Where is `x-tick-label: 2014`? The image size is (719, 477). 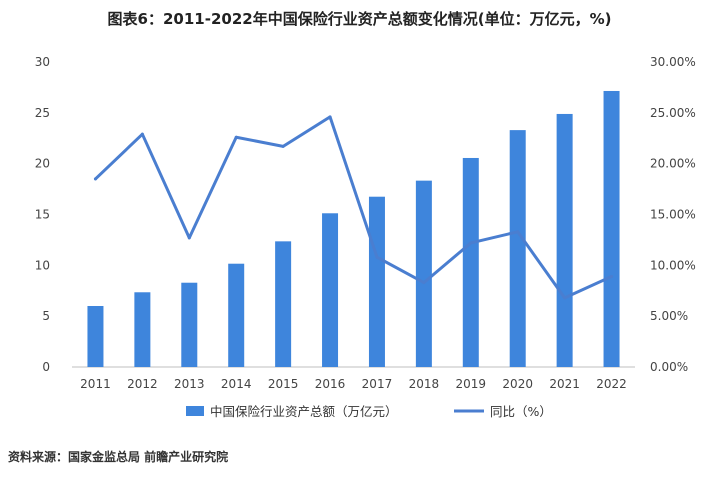 x-tick-label: 2014 is located at coordinates (236, 384).